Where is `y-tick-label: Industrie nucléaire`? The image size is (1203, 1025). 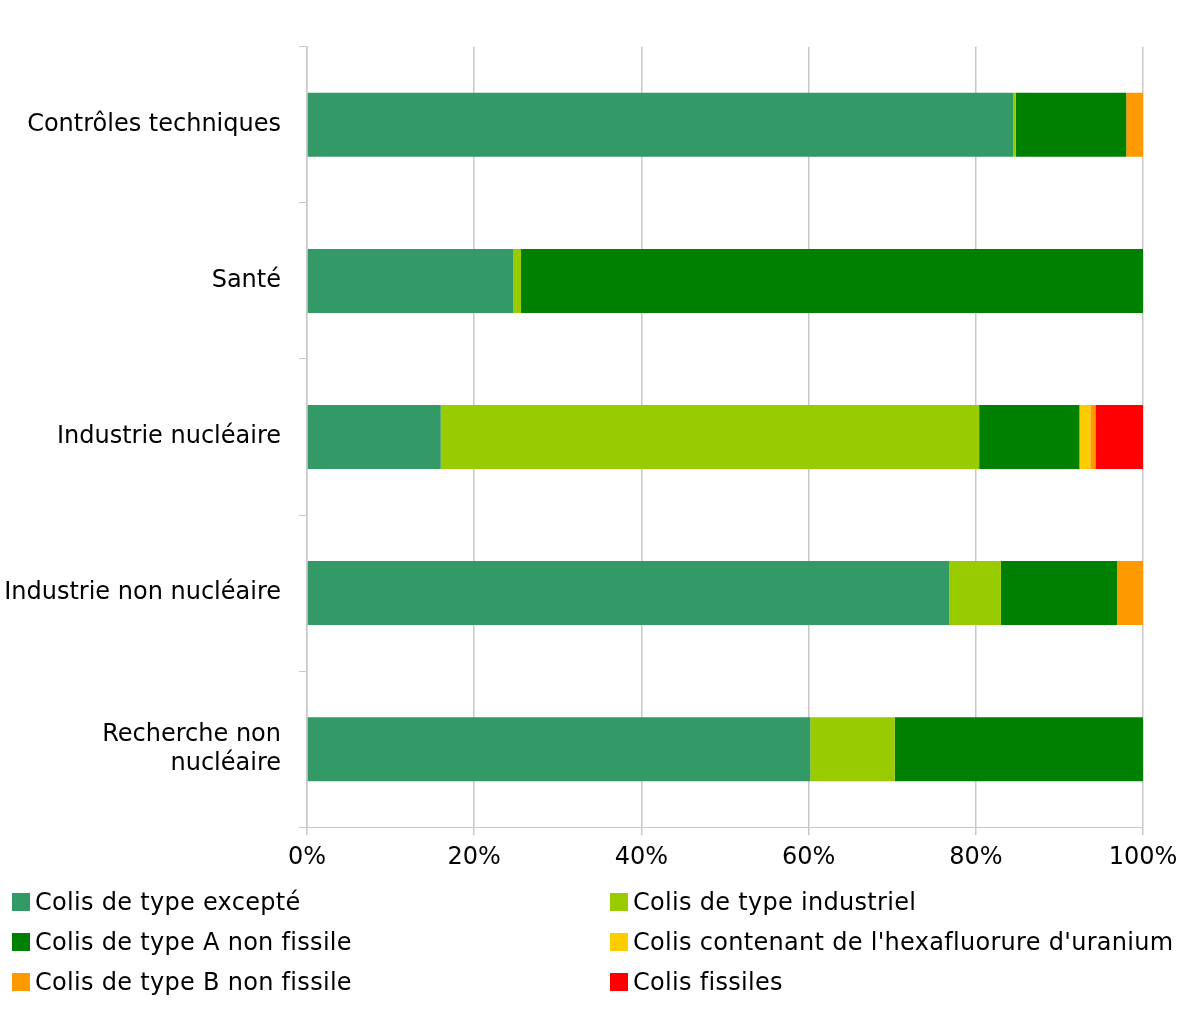 y-tick-label: Industrie nucléaire is located at coordinates (168, 435).